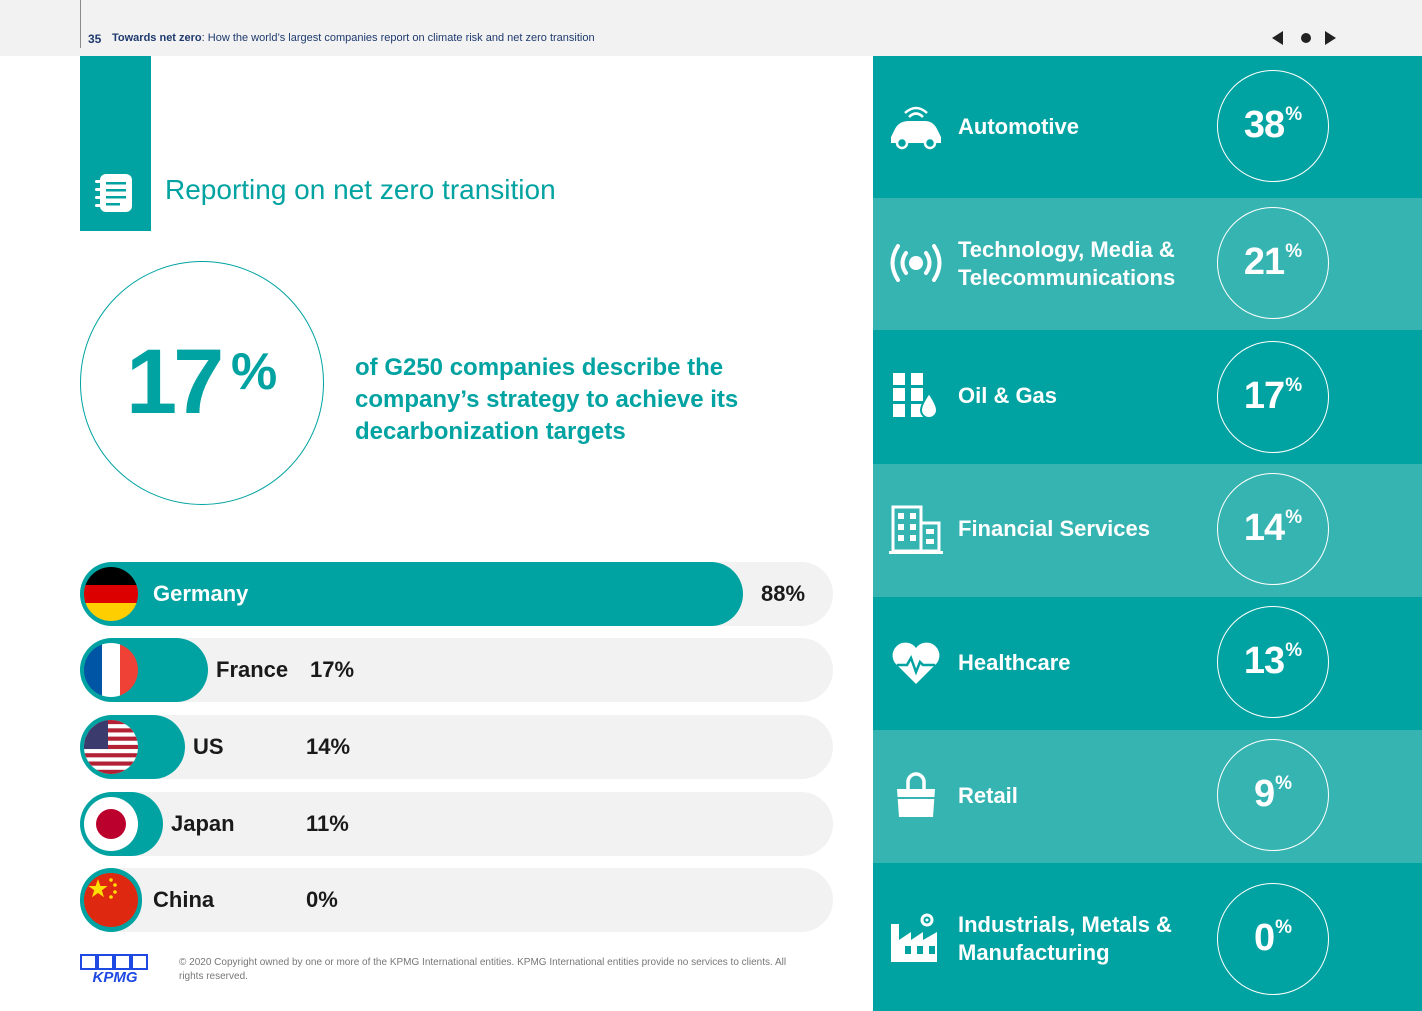 Image resolution: width=1422 pixels, height=1011 pixels. I want to click on sector-label: Retail, so click(988, 795).